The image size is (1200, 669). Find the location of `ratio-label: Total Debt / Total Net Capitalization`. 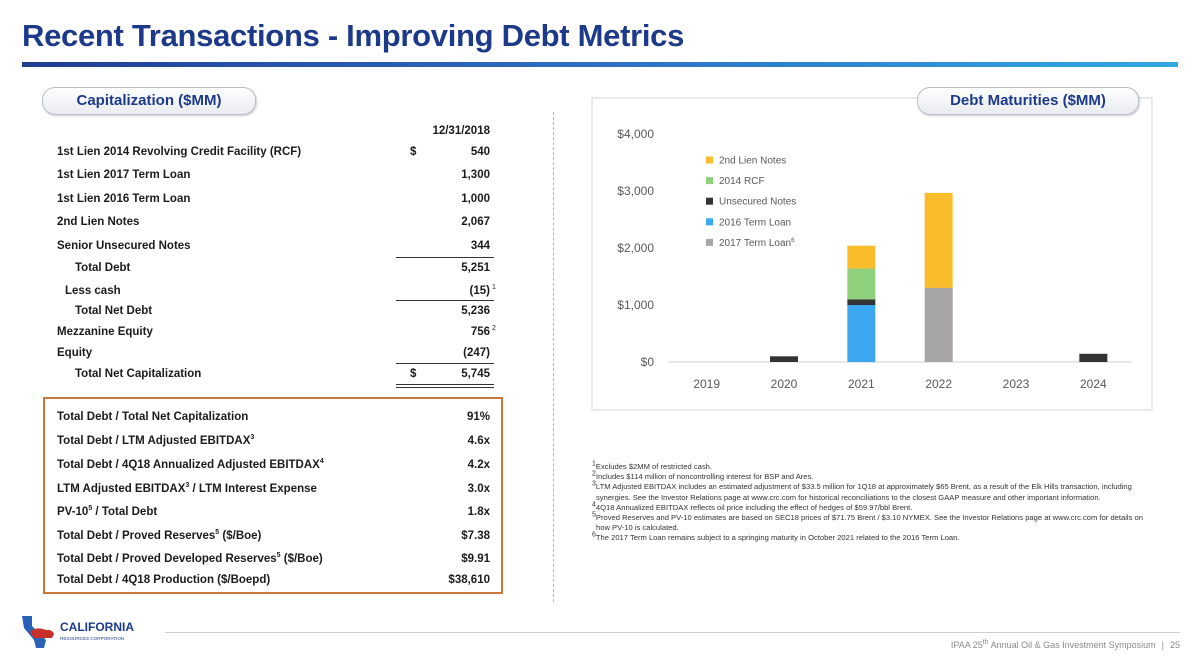

ratio-label: Total Debt / Total Net Capitalization is located at coordinates (152, 417).